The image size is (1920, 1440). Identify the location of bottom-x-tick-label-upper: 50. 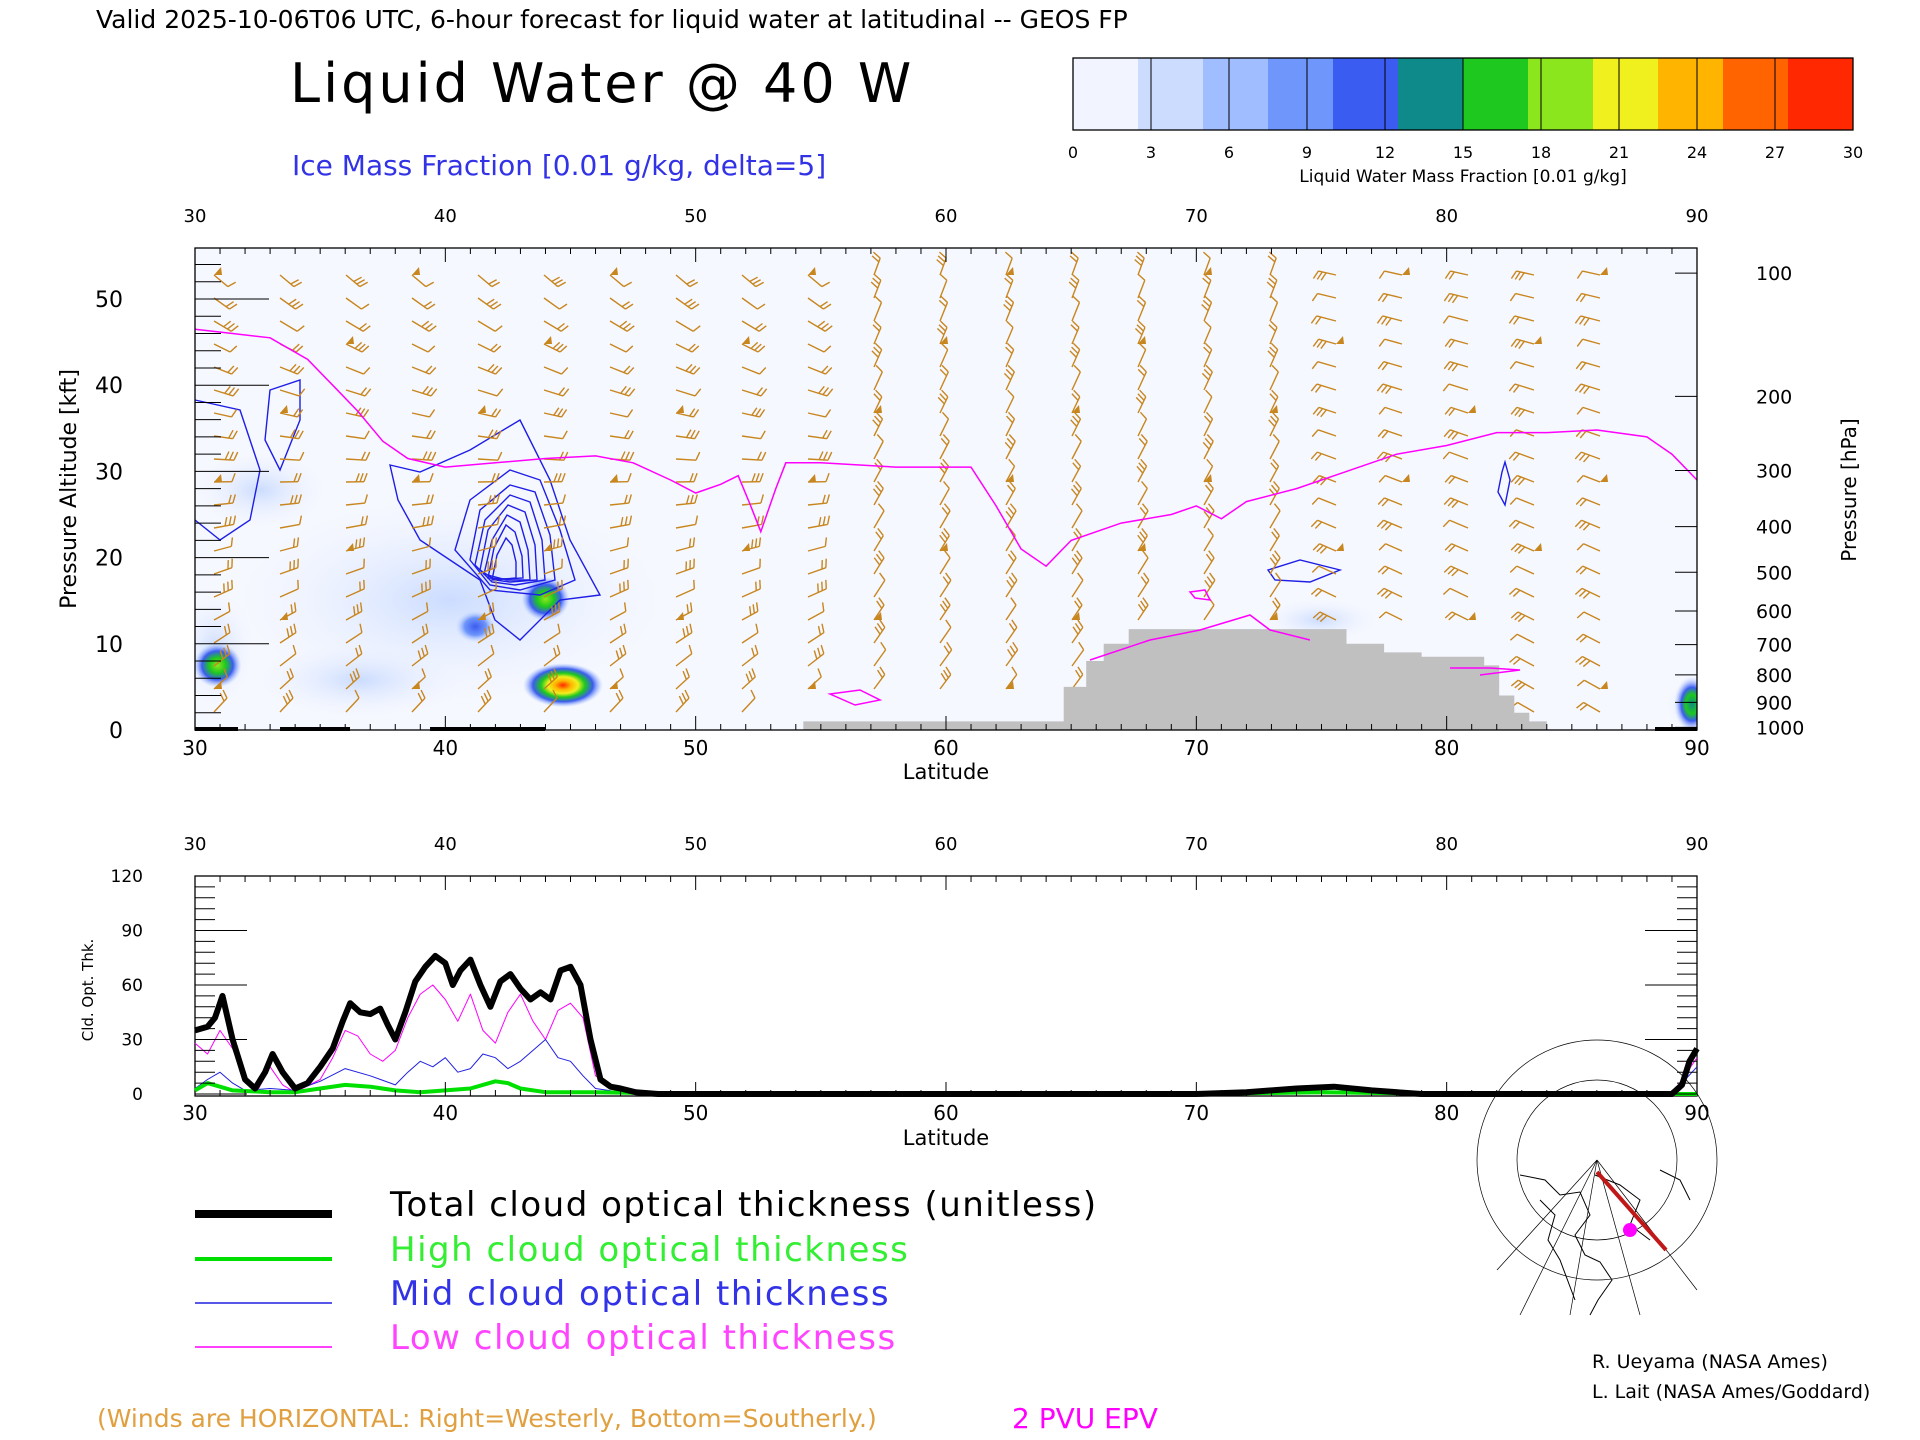
(695, 844).